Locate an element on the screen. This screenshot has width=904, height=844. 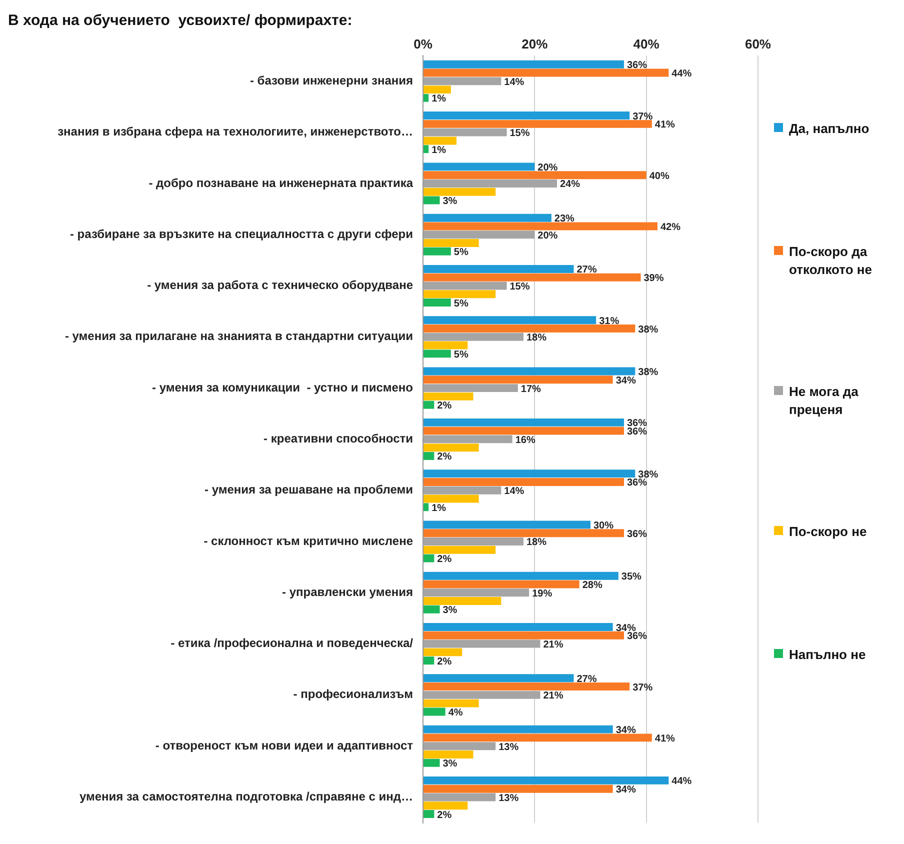
data-label: 34% is located at coordinates (626, 730).